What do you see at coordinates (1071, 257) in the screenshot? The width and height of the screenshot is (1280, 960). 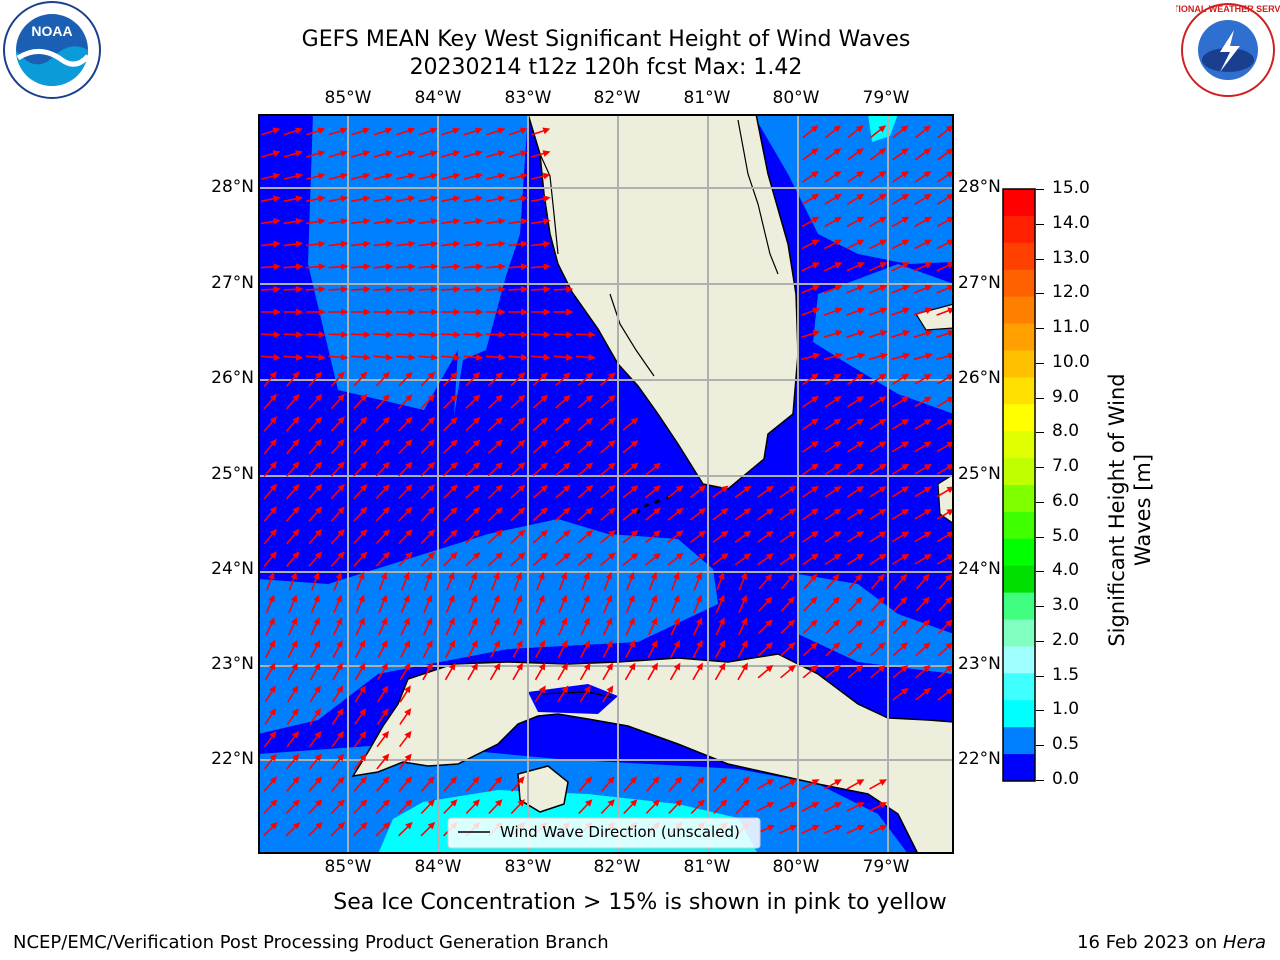 I see `colorbar-tick-label: 13.0` at bounding box center [1071, 257].